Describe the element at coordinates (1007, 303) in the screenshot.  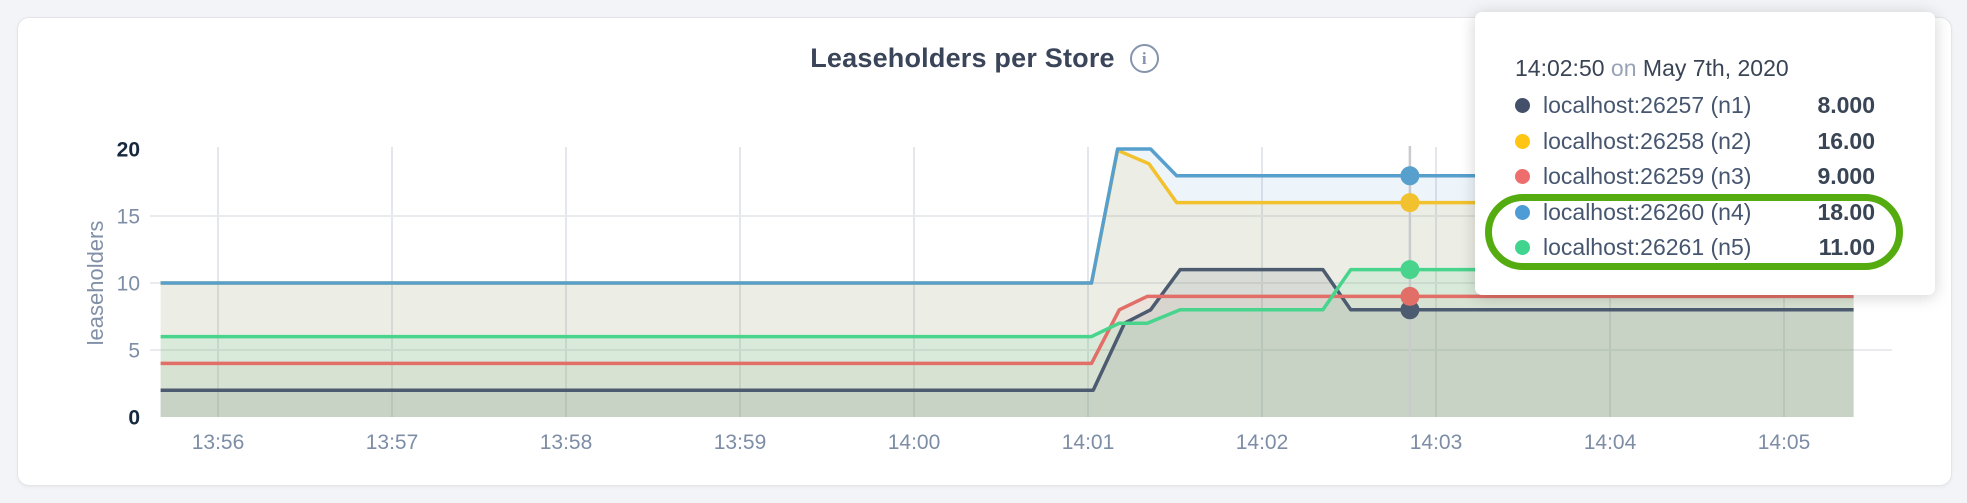
I see `series-line-n5` at that location.